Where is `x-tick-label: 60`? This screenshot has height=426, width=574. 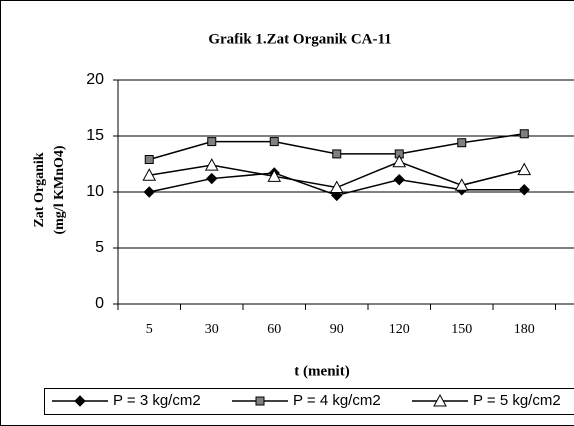
x-tick-label: 60 is located at coordinates (274, 329).